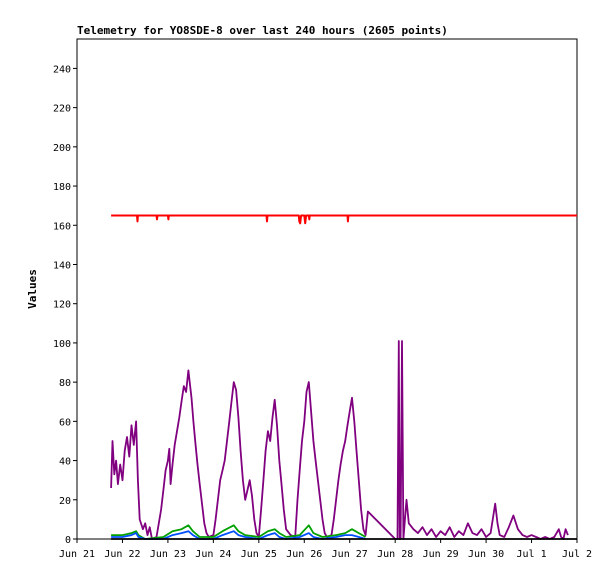 The width and height of the screenshot is (615, 579). I want to click on x-tick-label: Jun 26, so click(304, 554).